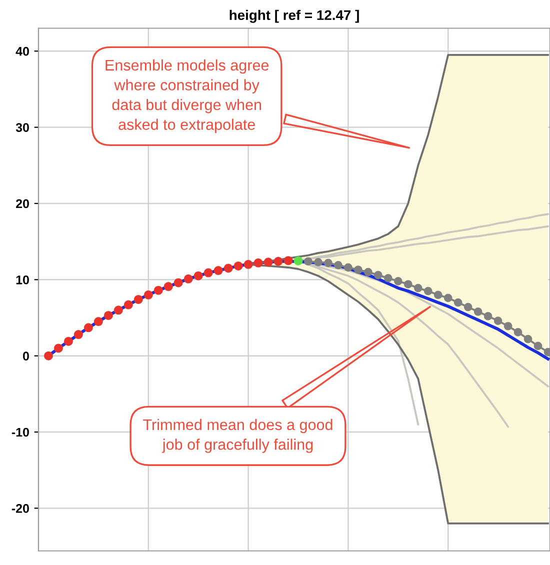 Image resolution: width=550 pixels, height=565 pixels. What do you see at coordinates (22, 51) in the screenshot?
I see `y-tick-label: 40` at bounding box center [22, 51].